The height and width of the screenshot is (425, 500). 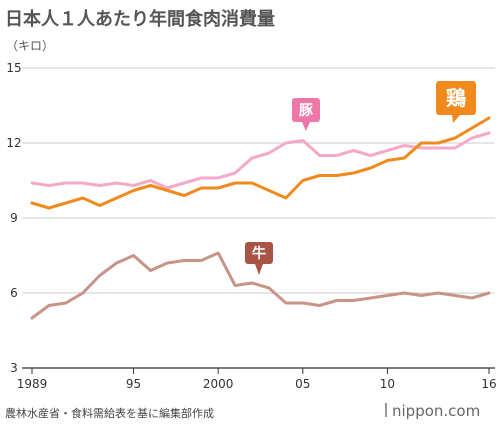 I want to click on x-tick-label: 1989, so click(x=32, y=384).